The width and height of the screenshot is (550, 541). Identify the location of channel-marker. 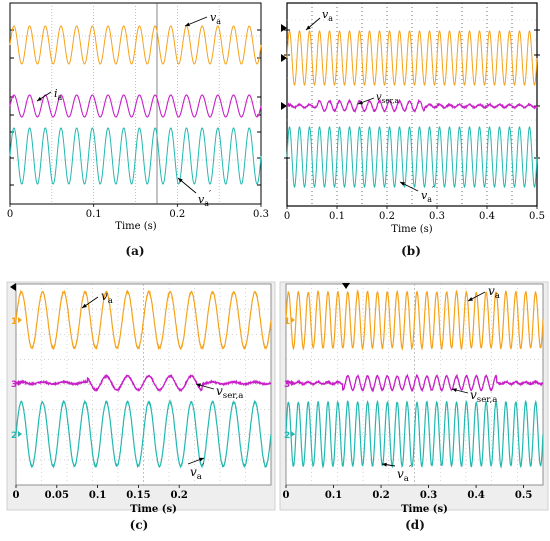
(284, 28).